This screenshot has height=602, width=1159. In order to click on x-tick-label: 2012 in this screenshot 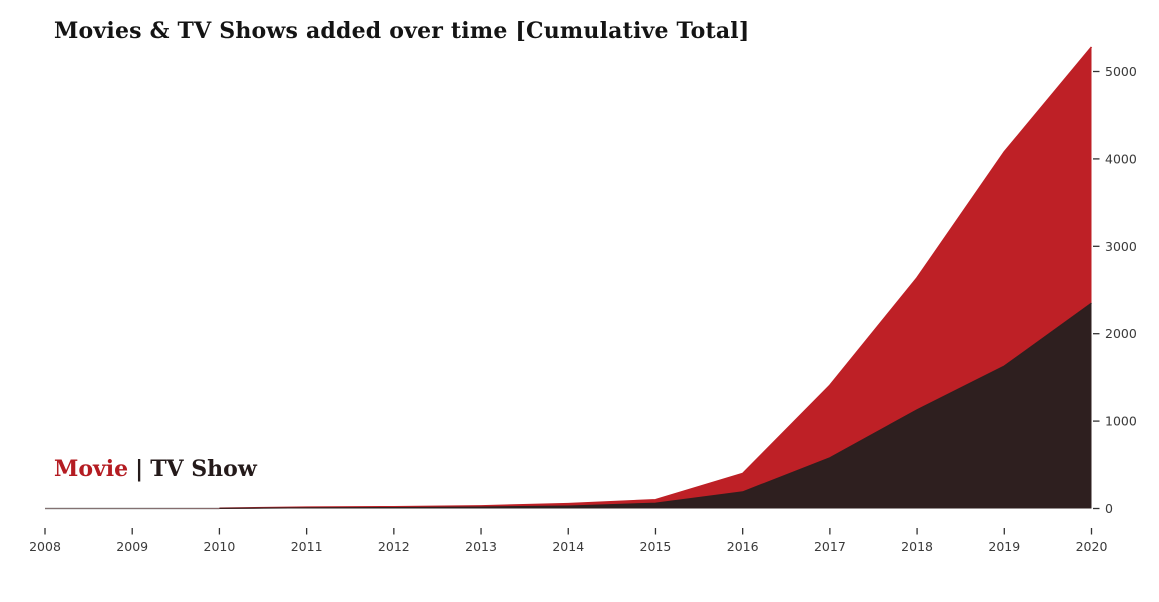, I will do `click(394, 546)`.